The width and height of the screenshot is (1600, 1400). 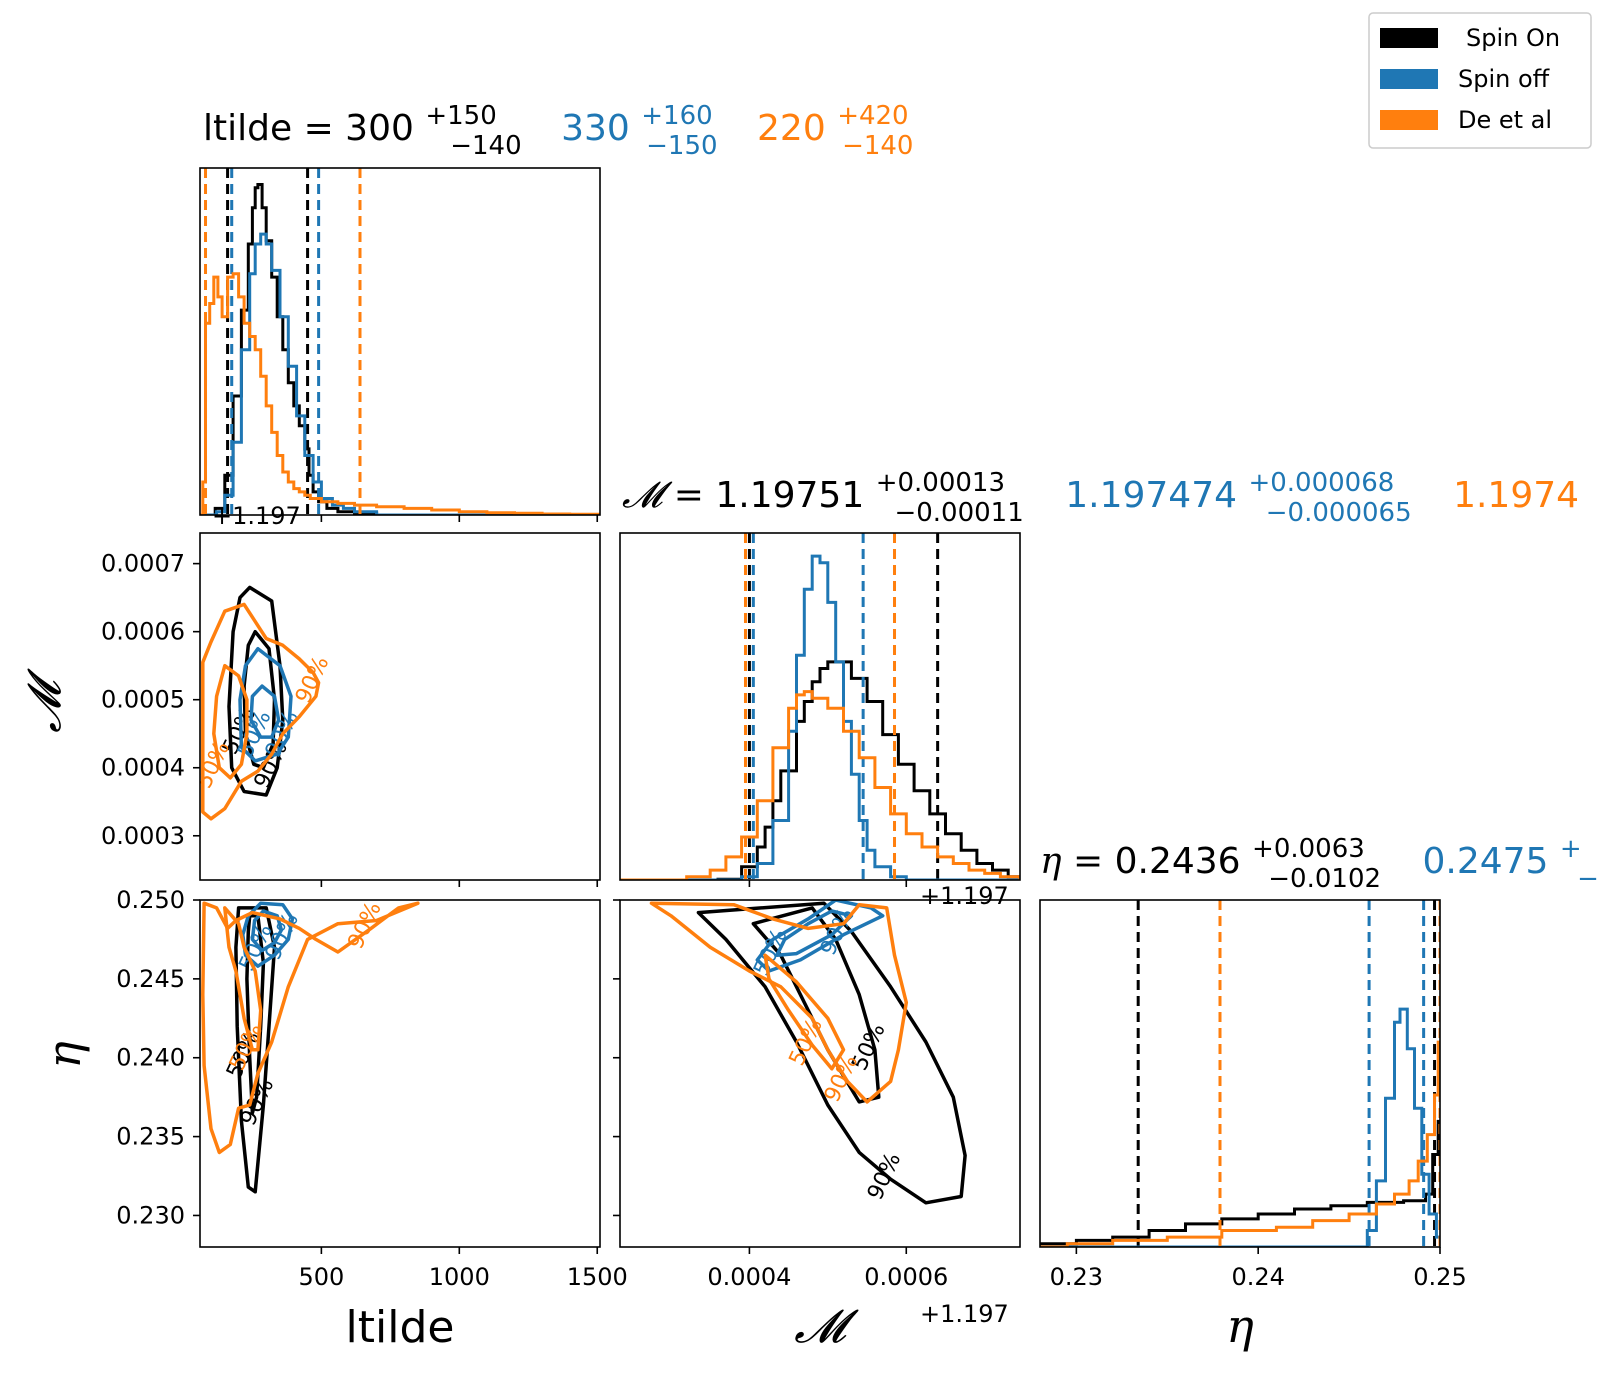 What do you see at coordinates (597, 1277) in the screenshot?
I see `x-tick-label-e20-2: 1500` at bounding box center [597, 1277].